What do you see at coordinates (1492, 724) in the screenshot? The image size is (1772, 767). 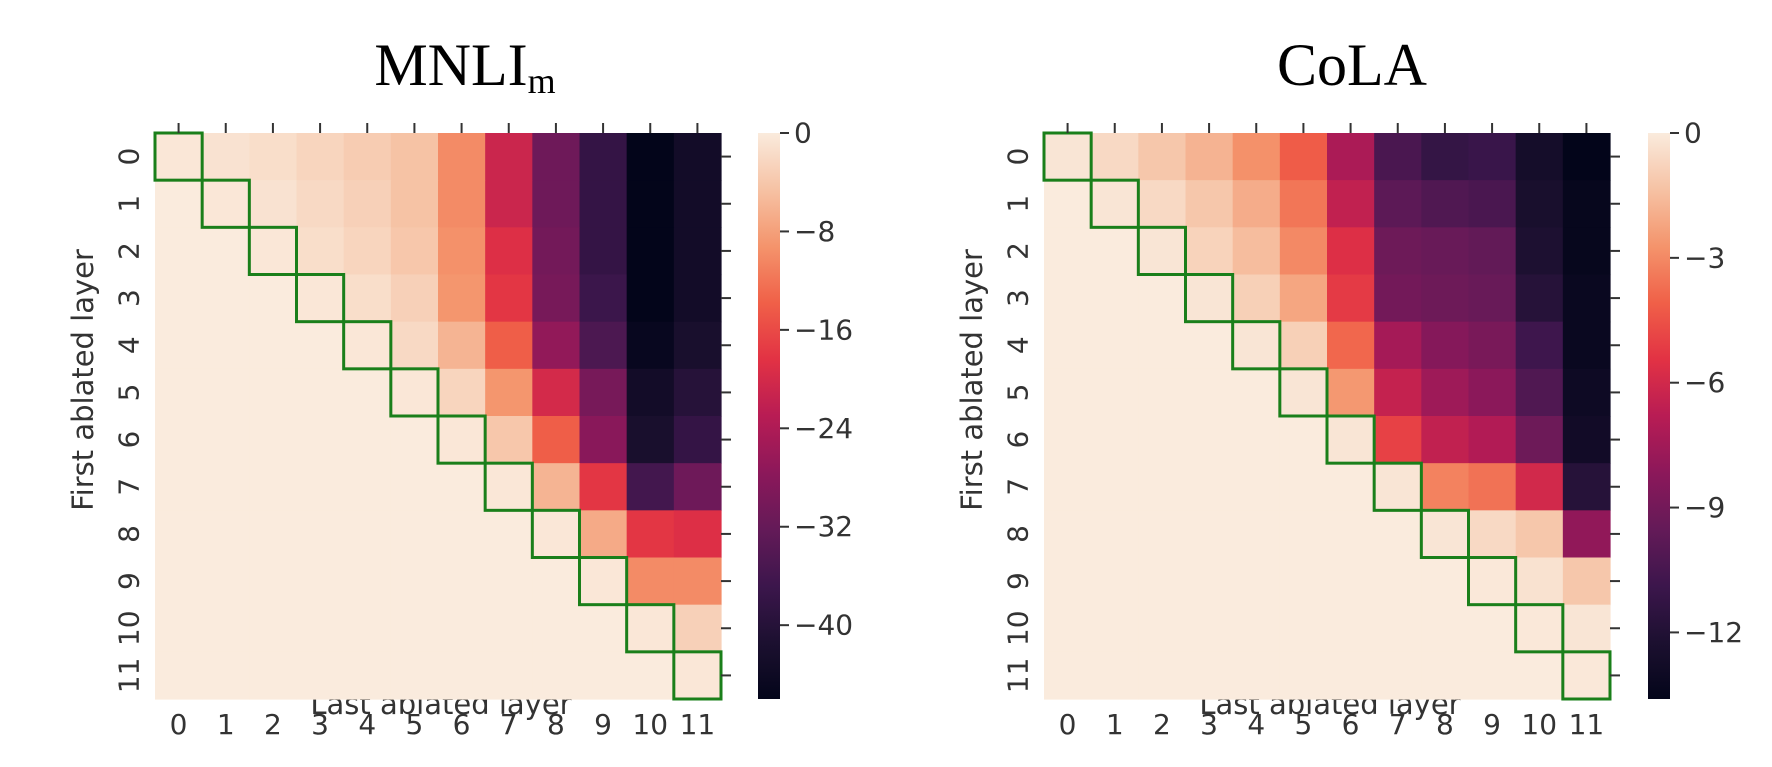 I see `x-tick-label: 9` at bounding box center [1492, 724].